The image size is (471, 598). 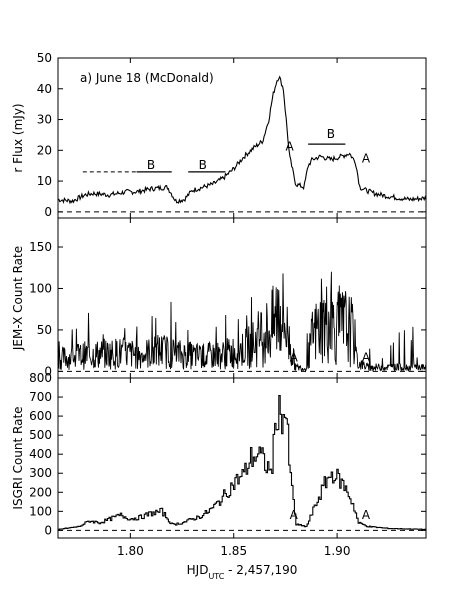 What do you see at coordinates (18, 457) in the screenshot?
I see `y-axis-label: ISGRI Count Rate` at bounding box center [18, 457].